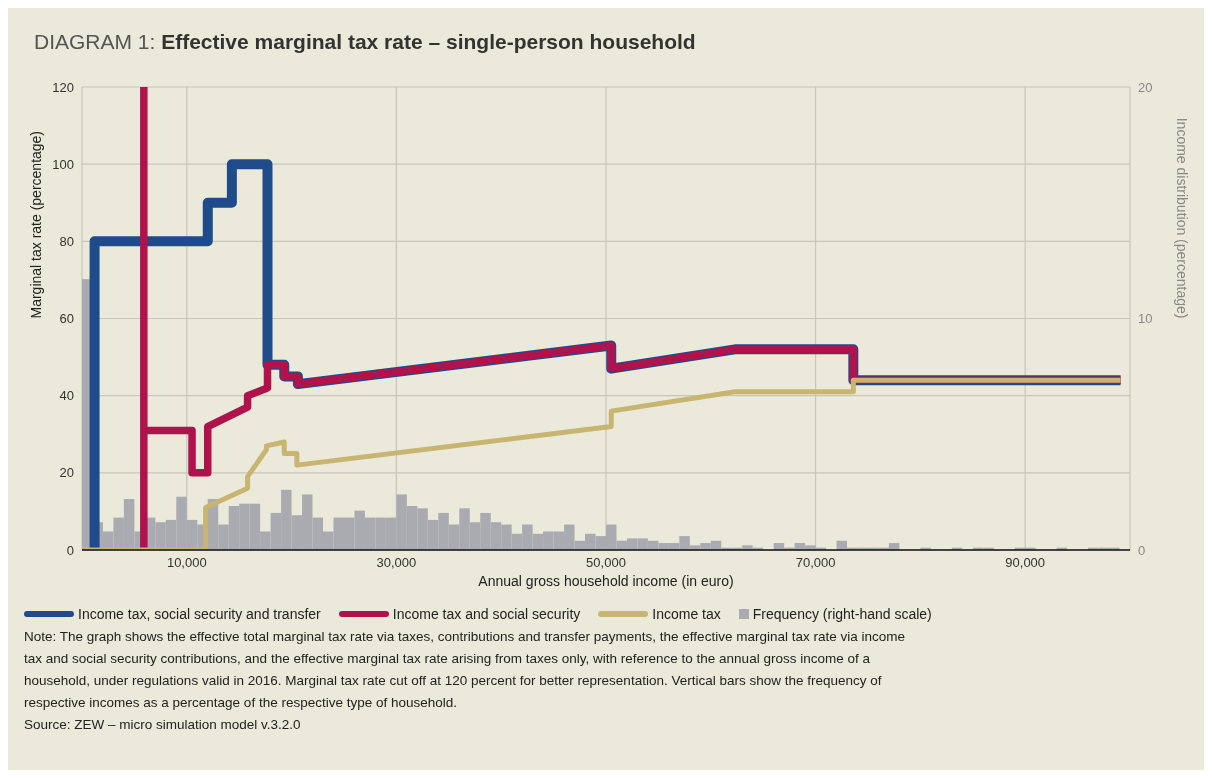  I want to click on x-axis-title: Annual gross household income (in euro), so click(606, 580).